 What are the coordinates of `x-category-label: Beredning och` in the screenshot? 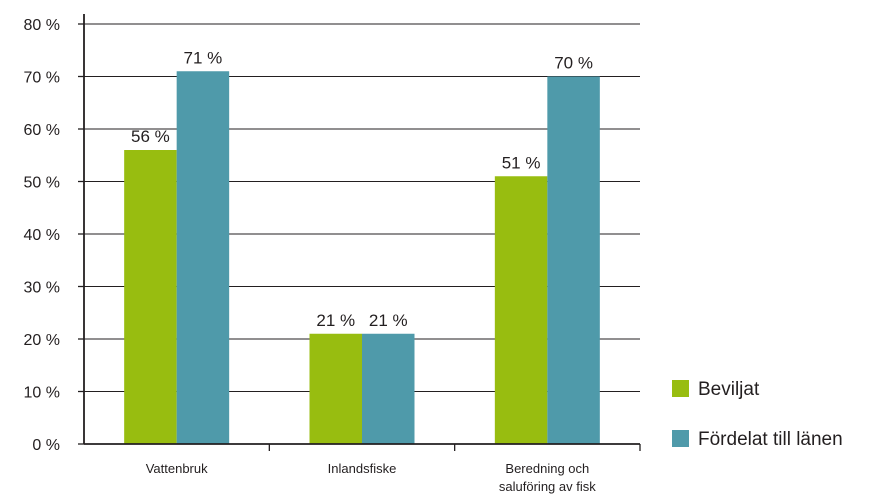 It's located at (547, 468).